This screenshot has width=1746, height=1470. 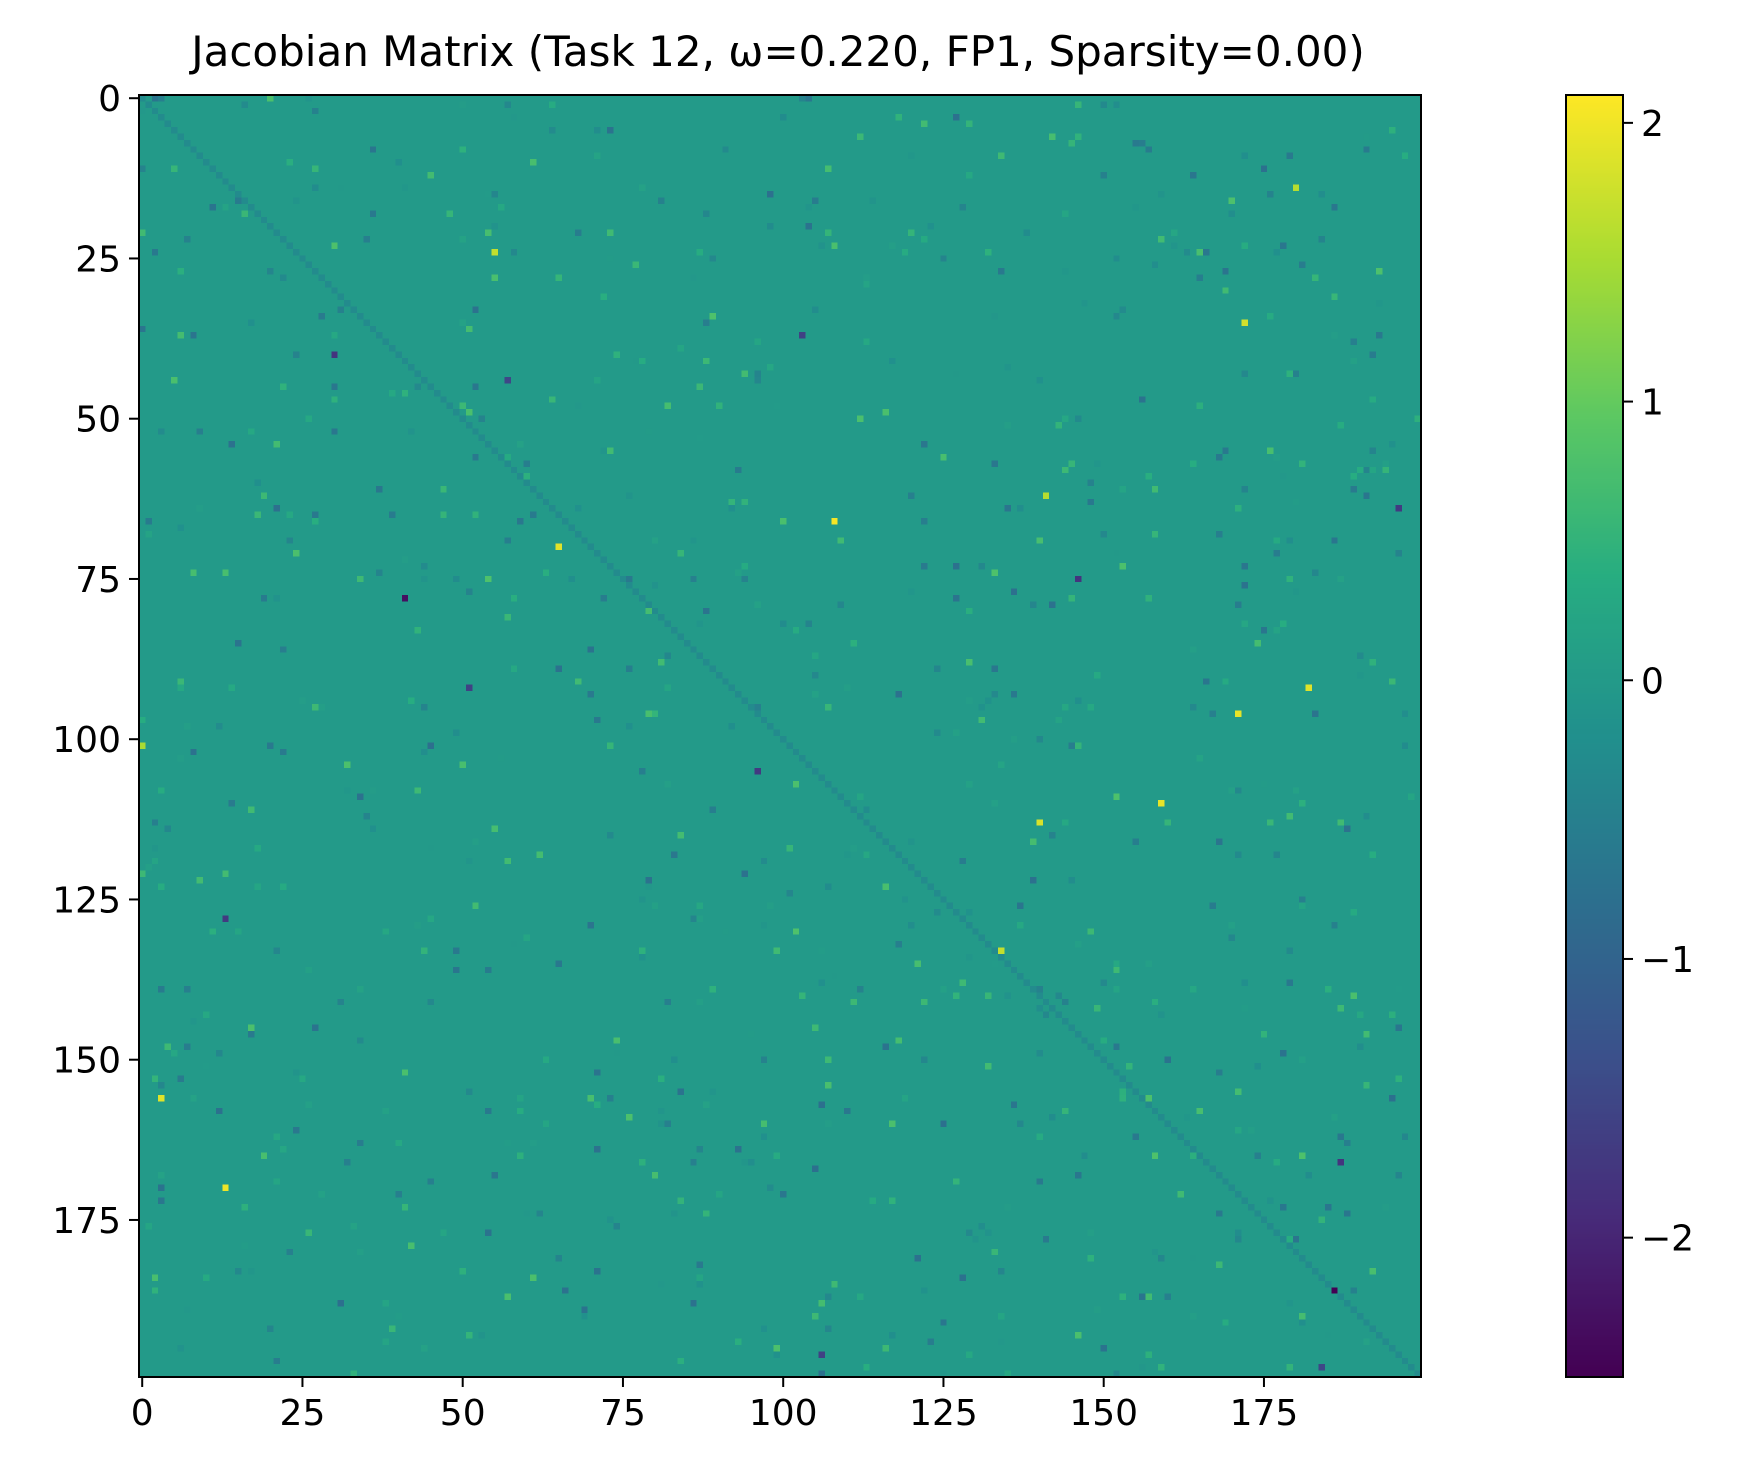 I want to click on x-tick-label: 100, so click(x=783, y=1413).